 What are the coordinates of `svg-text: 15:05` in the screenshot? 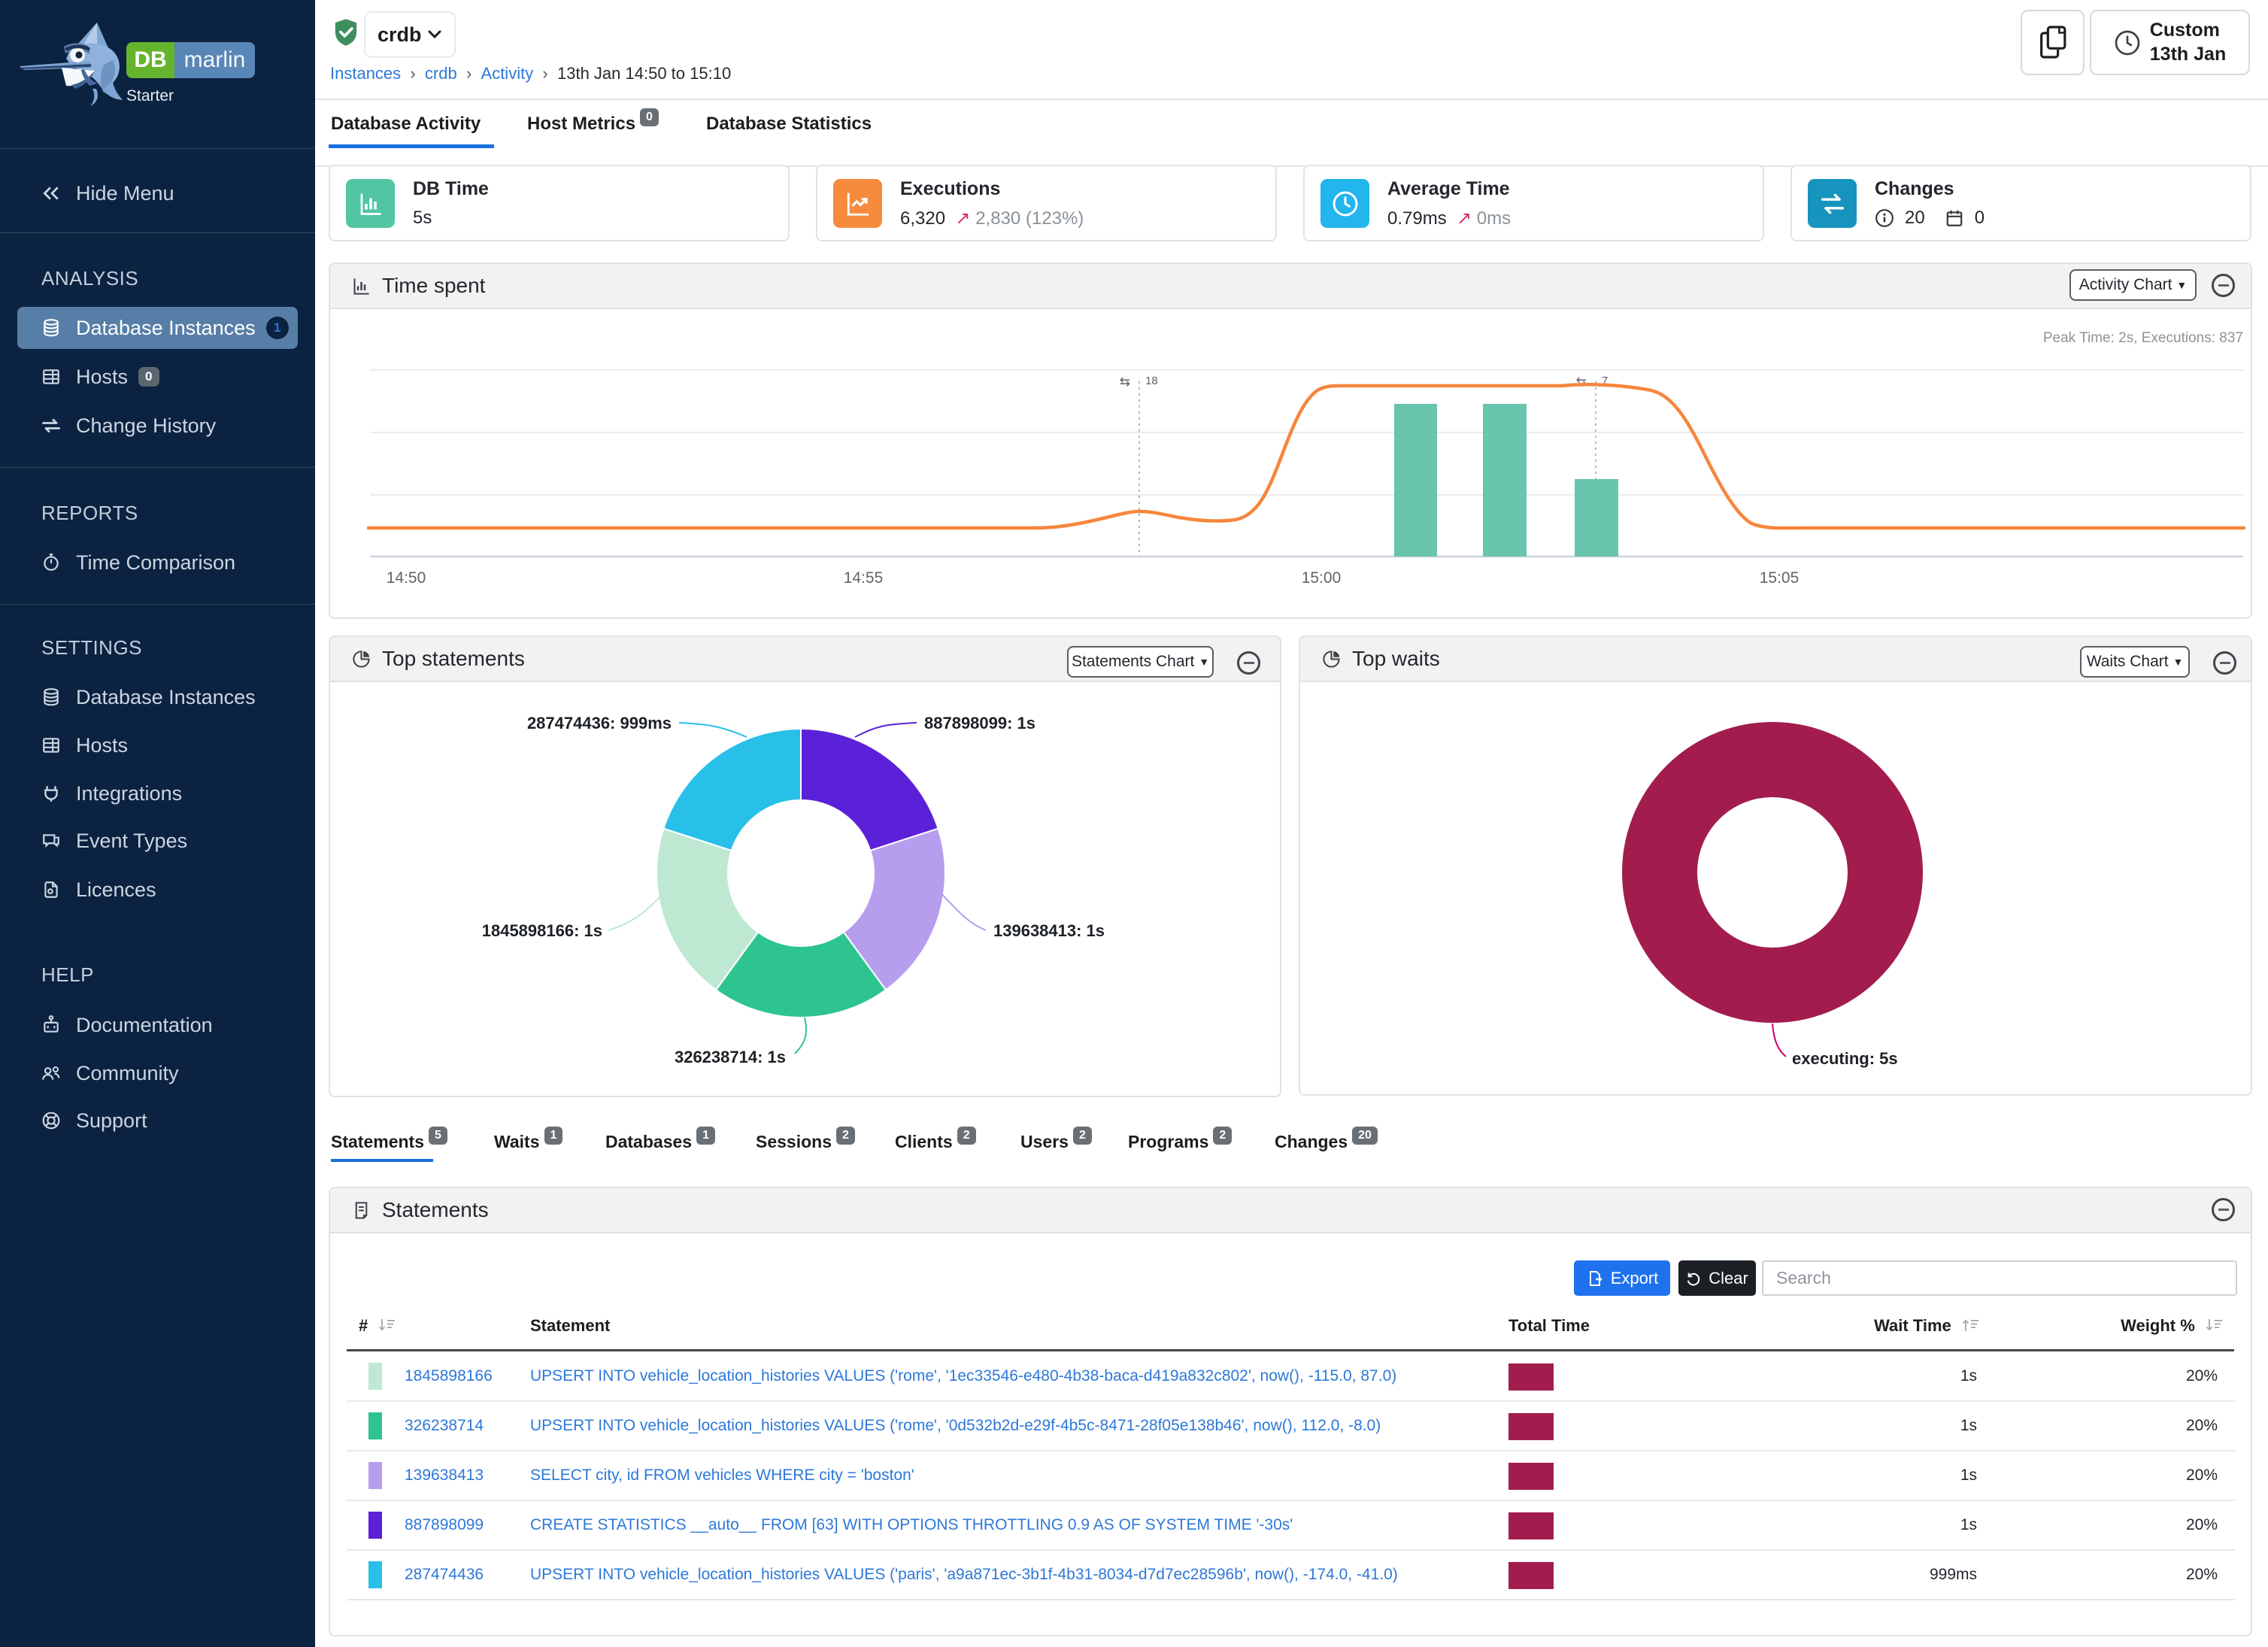 It's located at (1780, 578).